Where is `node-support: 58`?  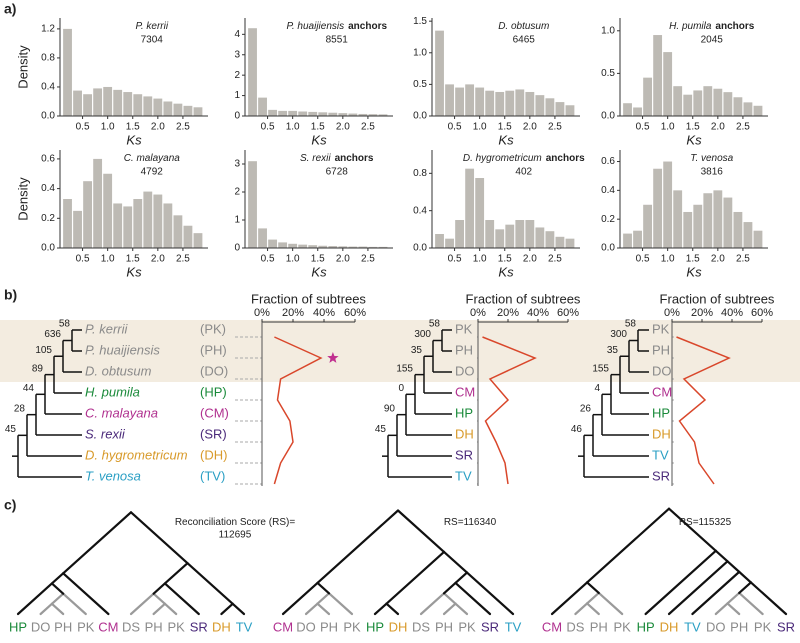
node-support: 58 is located at coordinates (631, 324).